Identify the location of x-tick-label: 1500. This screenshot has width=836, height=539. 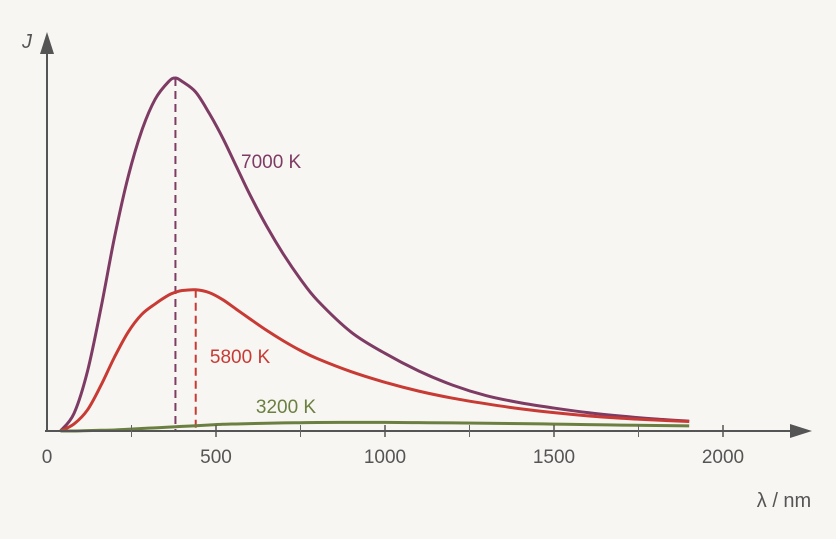
(554, 457).